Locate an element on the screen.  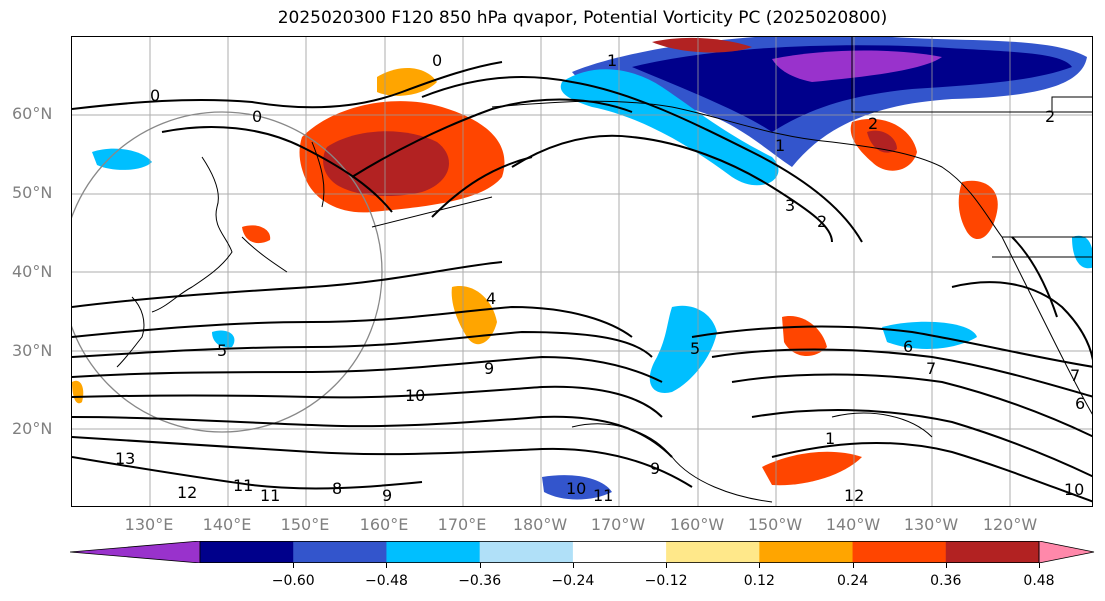
thin-contours is located at coordinates (752, 457).